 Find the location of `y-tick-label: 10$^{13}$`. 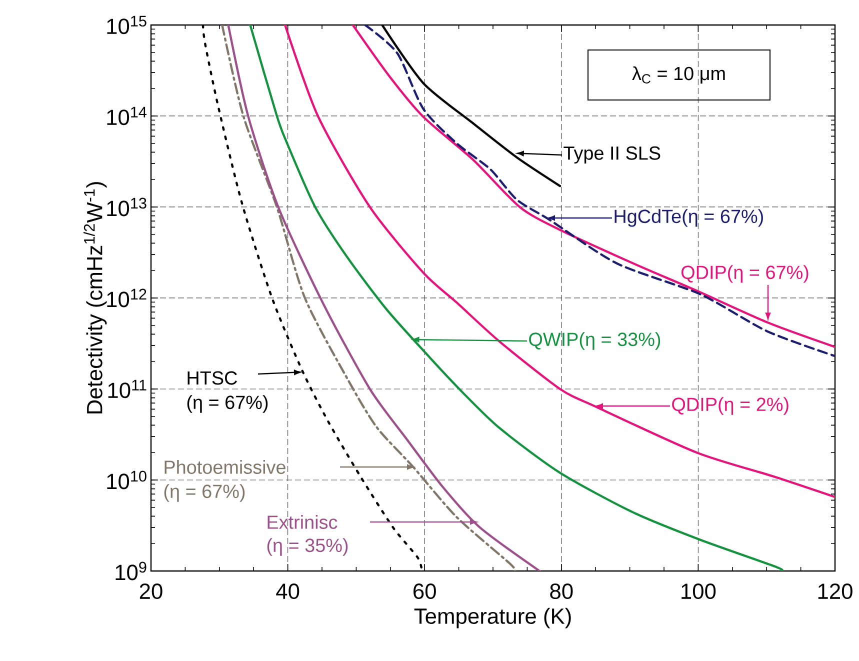

y-tick-label: 10$^{13}$ is located at coordinates (126, 207).